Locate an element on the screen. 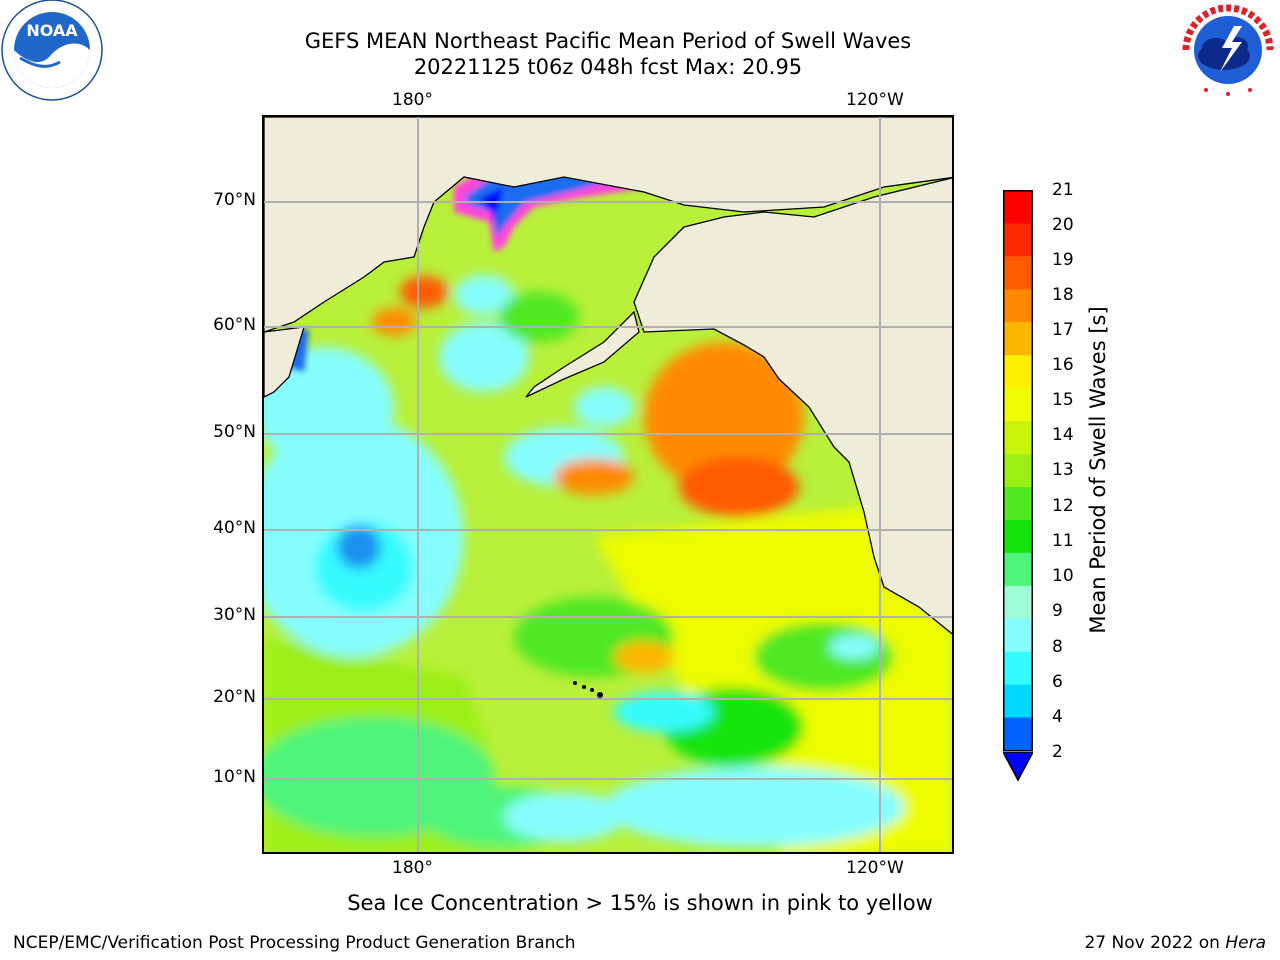 This screenshot has width=1280, height=960. colorbar-label: Mean Period of Swell Waves [s] is located at coordinates (1098, 470).